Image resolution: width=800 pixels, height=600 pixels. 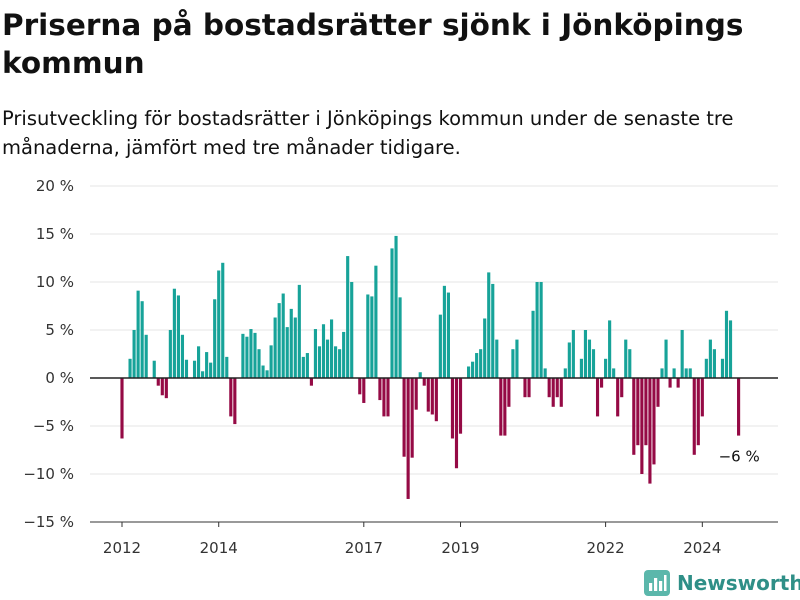 I want to click on y-tick-label: −10 %, so click(x=48, y=474).